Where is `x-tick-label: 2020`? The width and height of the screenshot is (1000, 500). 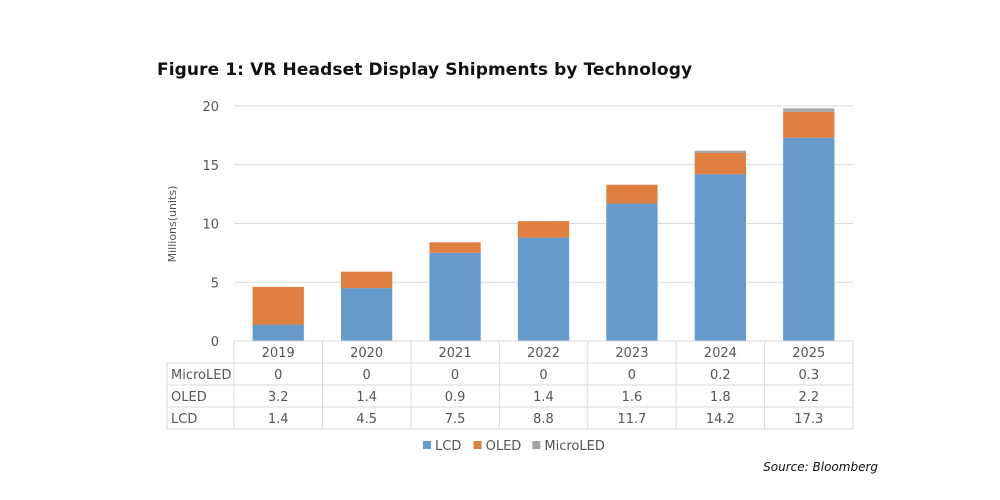 x-tick-label: 2020 is located at coordinates (366, 353).